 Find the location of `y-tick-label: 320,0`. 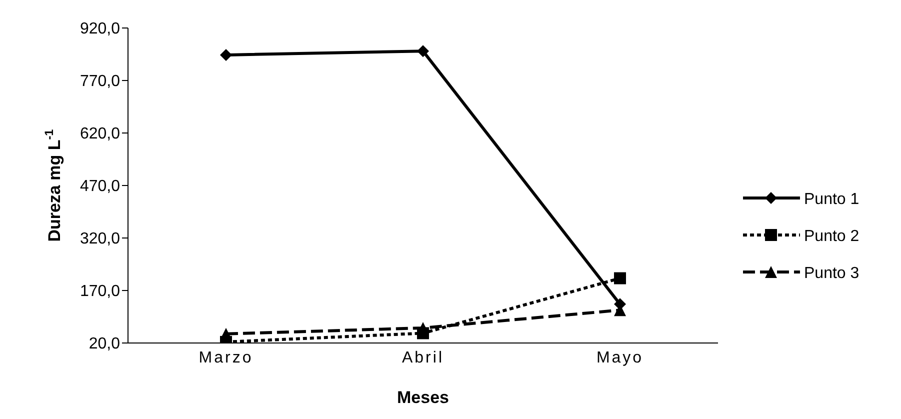

y-tick-label: 320,0 is located at coordinates (100, 239).